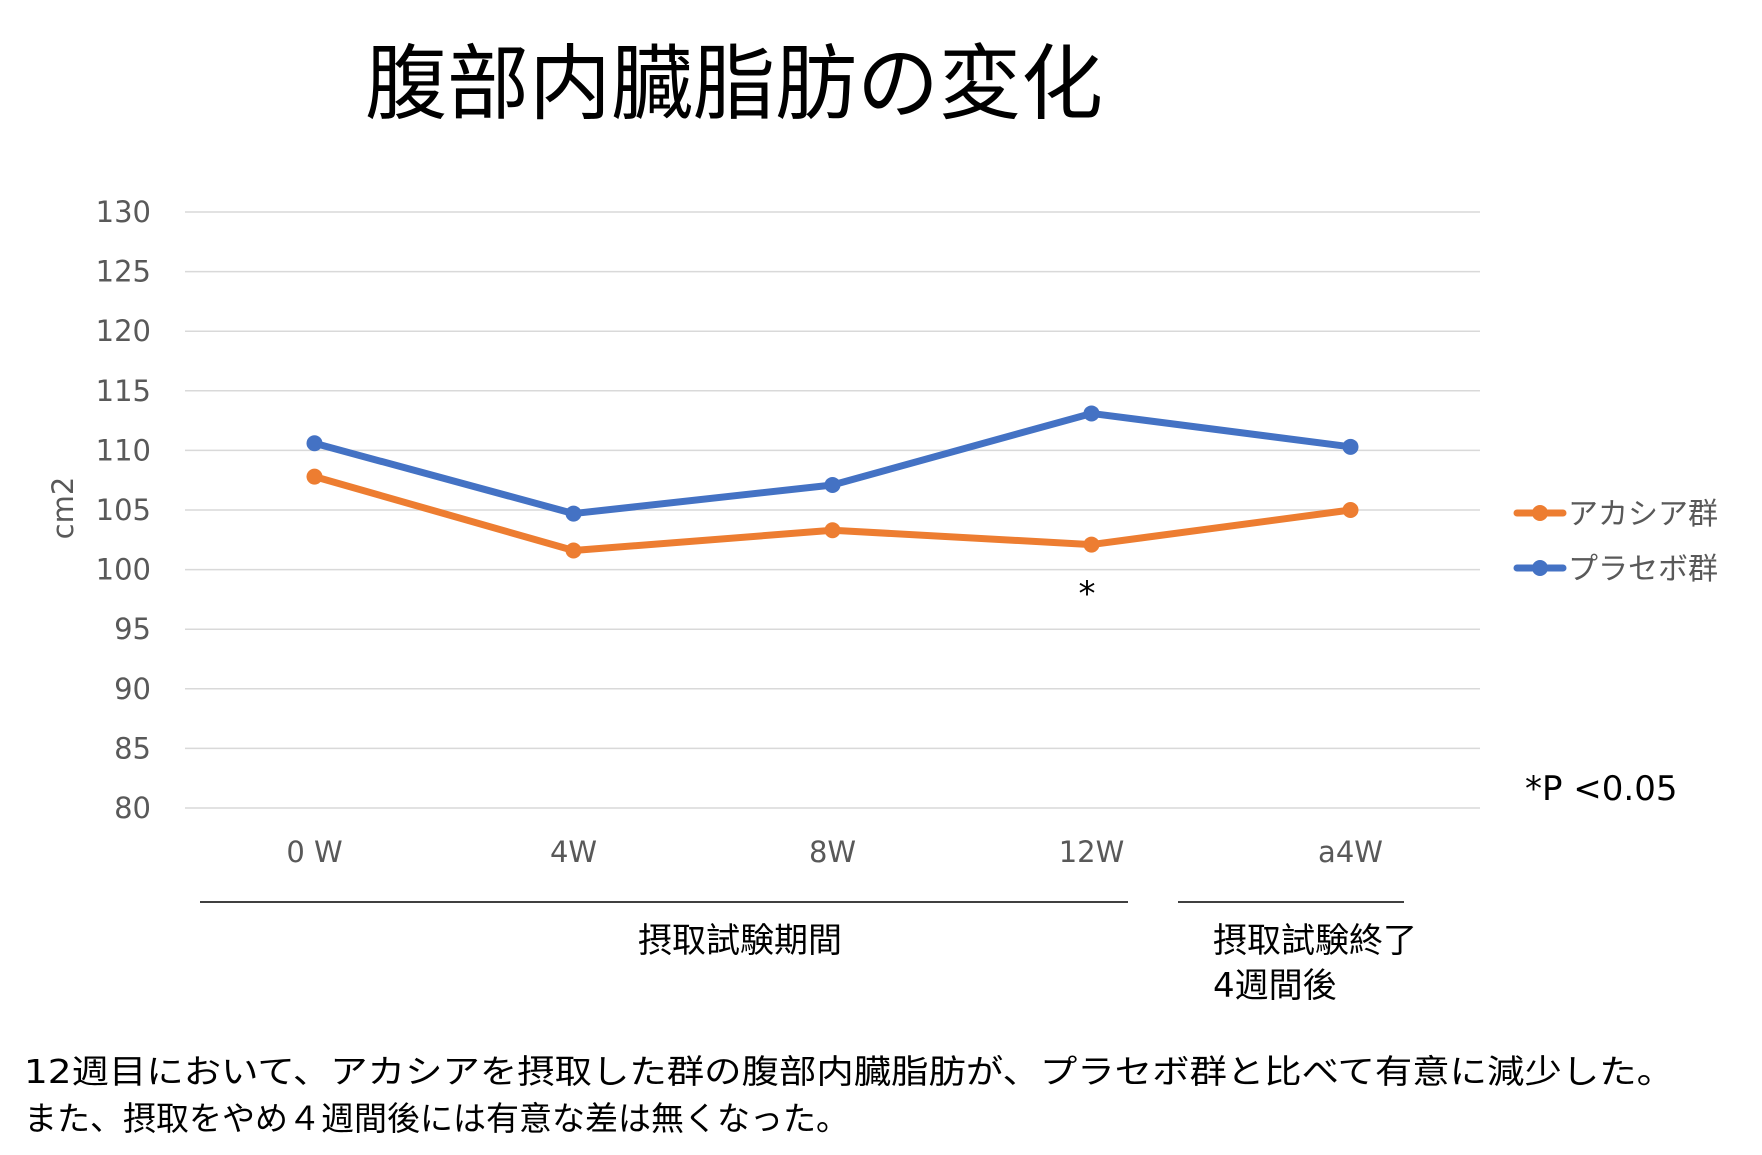 Image resolution: width=1762 pixels, height=1155 pixels. I want to click on y-tick-label: 115, so click(123, 391).